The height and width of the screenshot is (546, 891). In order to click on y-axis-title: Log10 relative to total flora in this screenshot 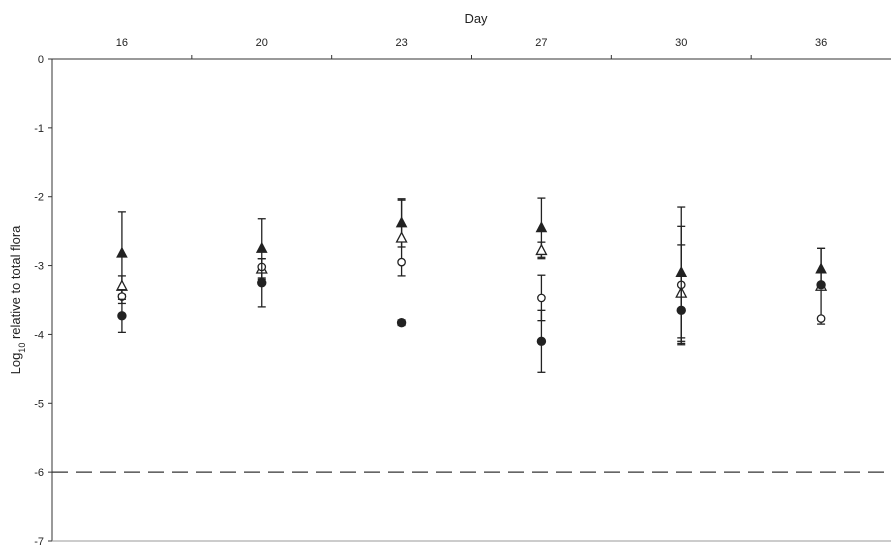, I will do `click(17, 300)`.